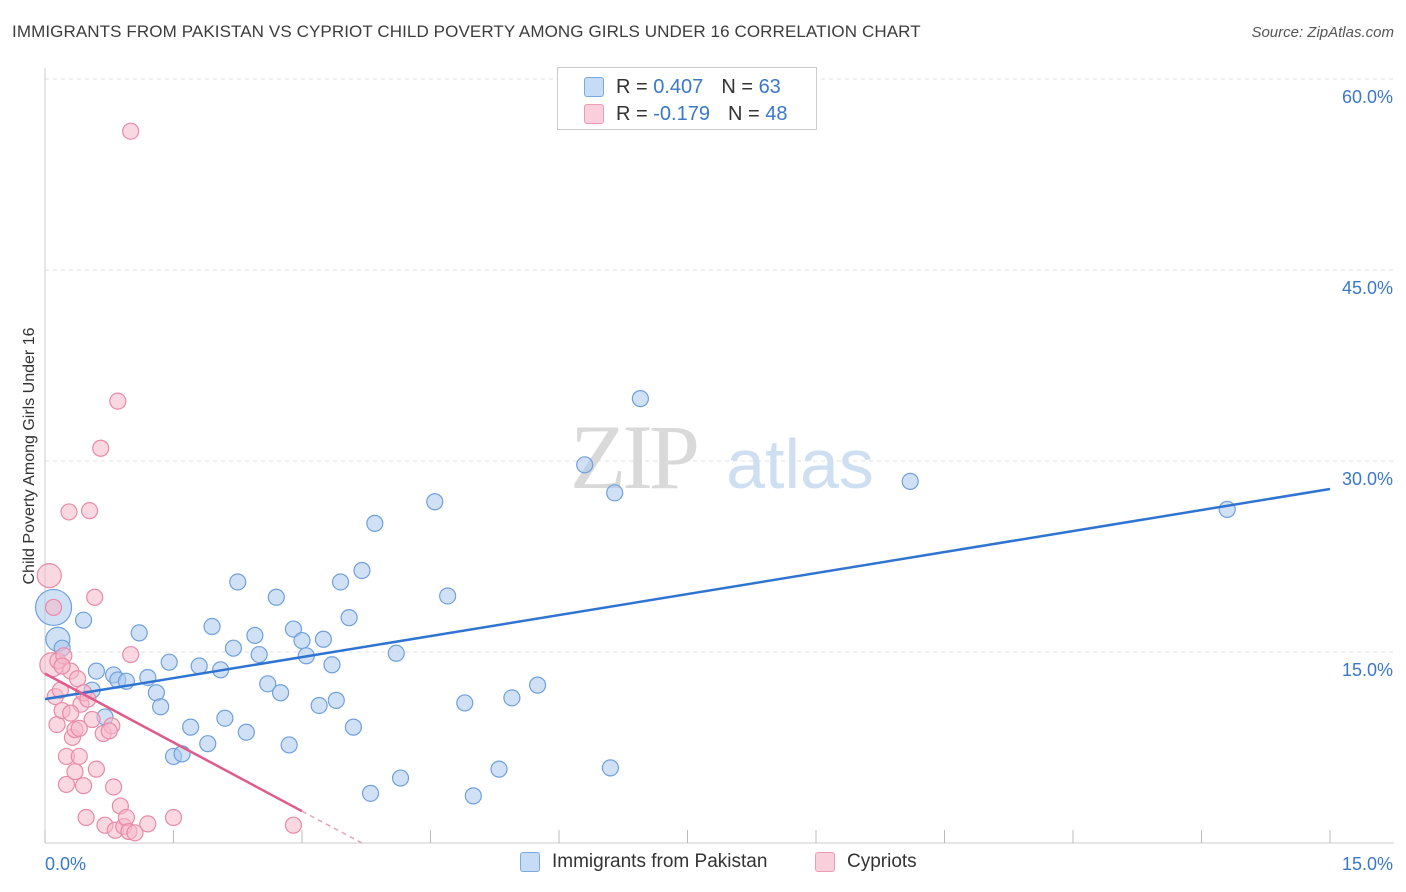  Describe the element at coordinates (660, 861) in the screenshot. I see `bottom-legend-label: Immigrants from Pakistan` at that location.